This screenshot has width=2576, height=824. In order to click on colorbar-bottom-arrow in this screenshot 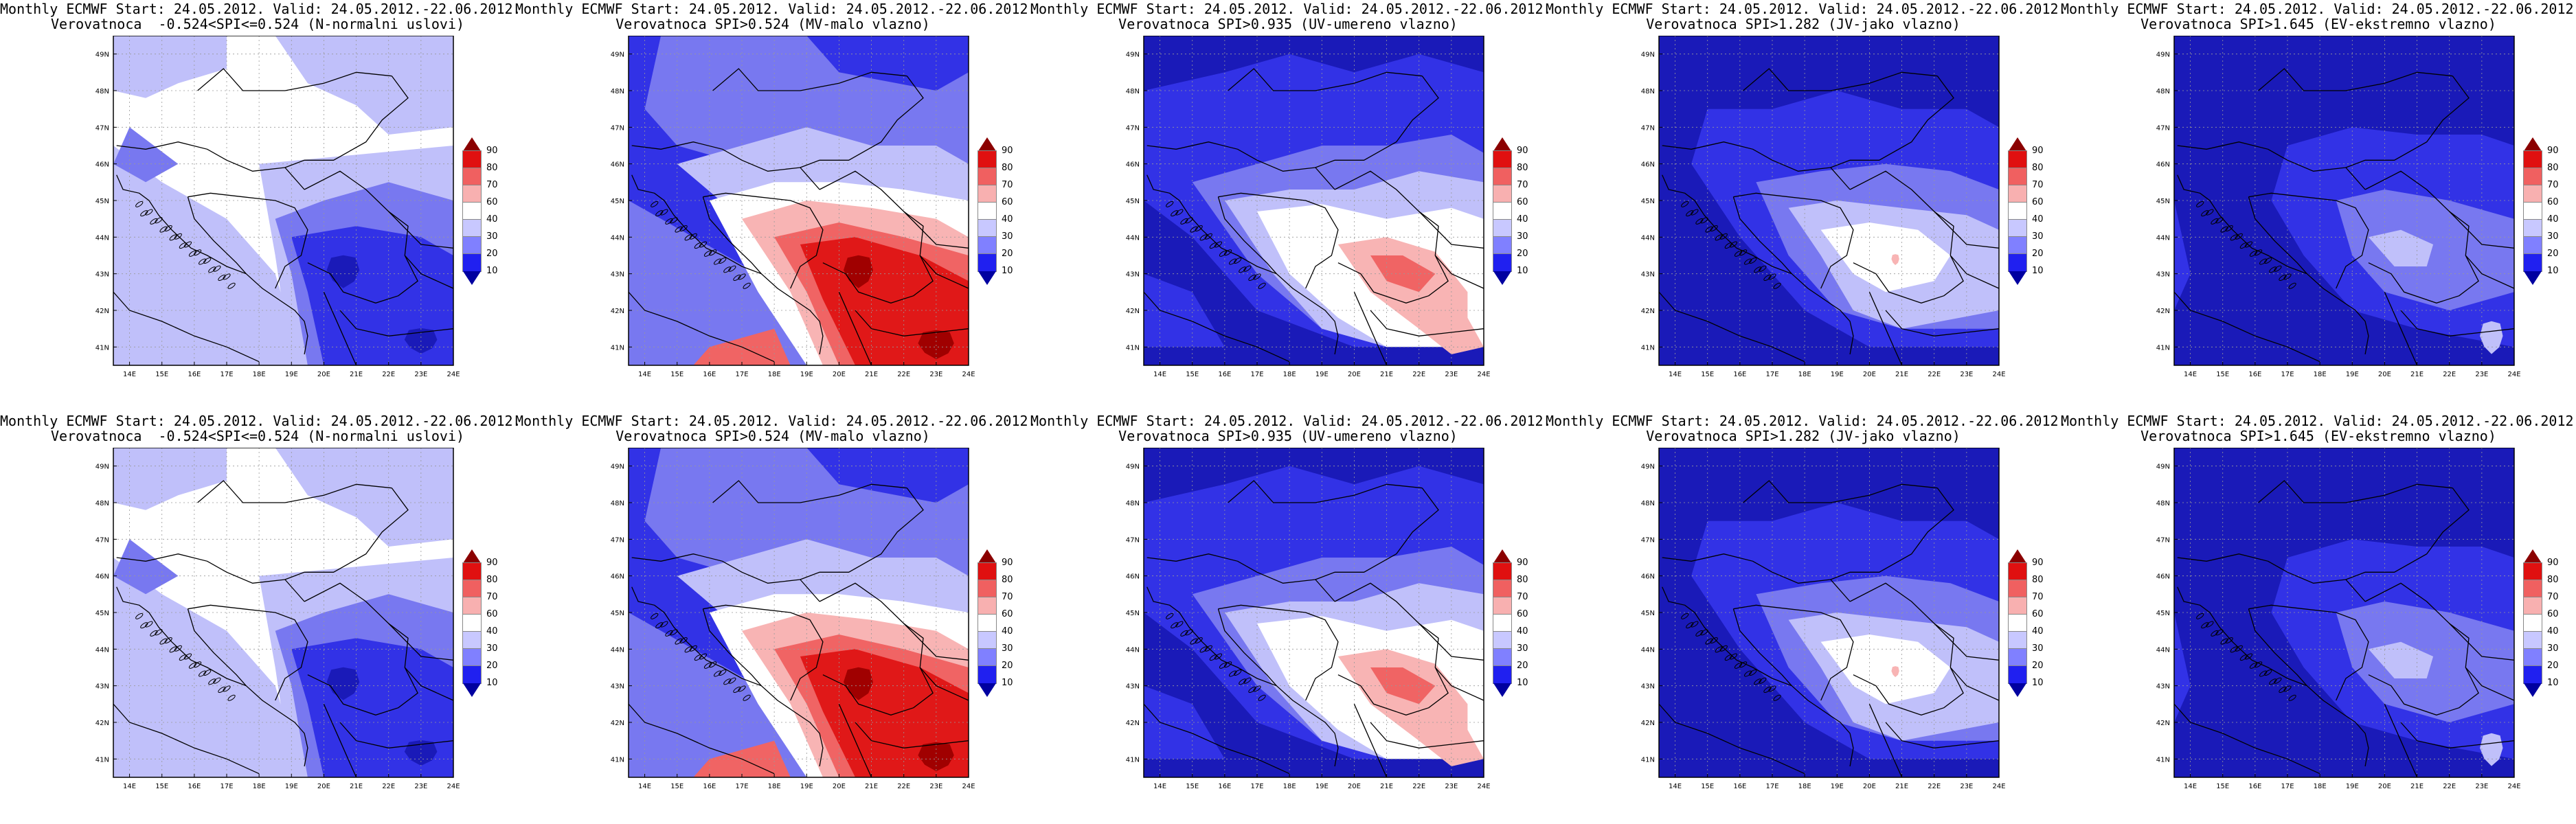, I will do `click(2017, 278)`.